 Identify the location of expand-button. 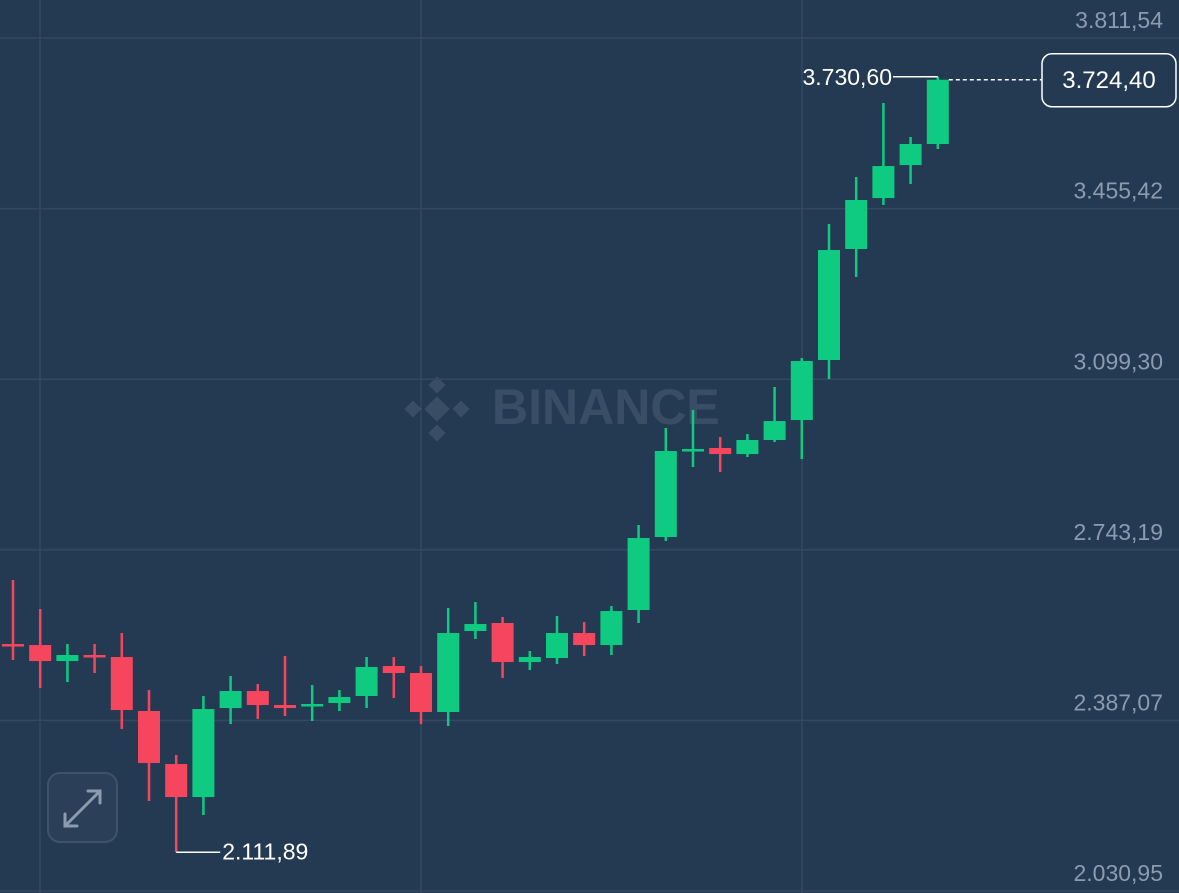
(82, 807).